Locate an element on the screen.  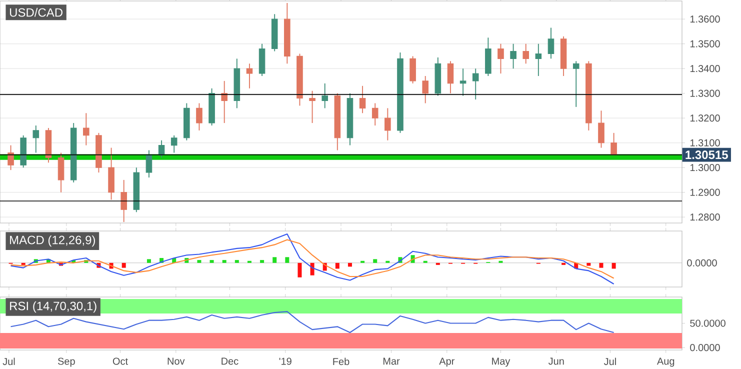
x-tick-label: Aug is located at coordinates (665, 362).